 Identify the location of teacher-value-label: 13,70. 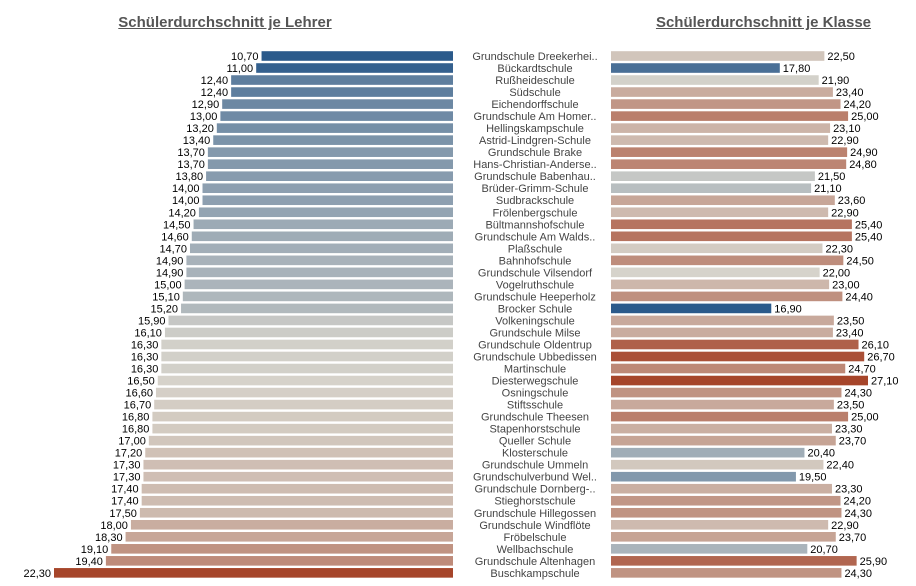
(191, 165).